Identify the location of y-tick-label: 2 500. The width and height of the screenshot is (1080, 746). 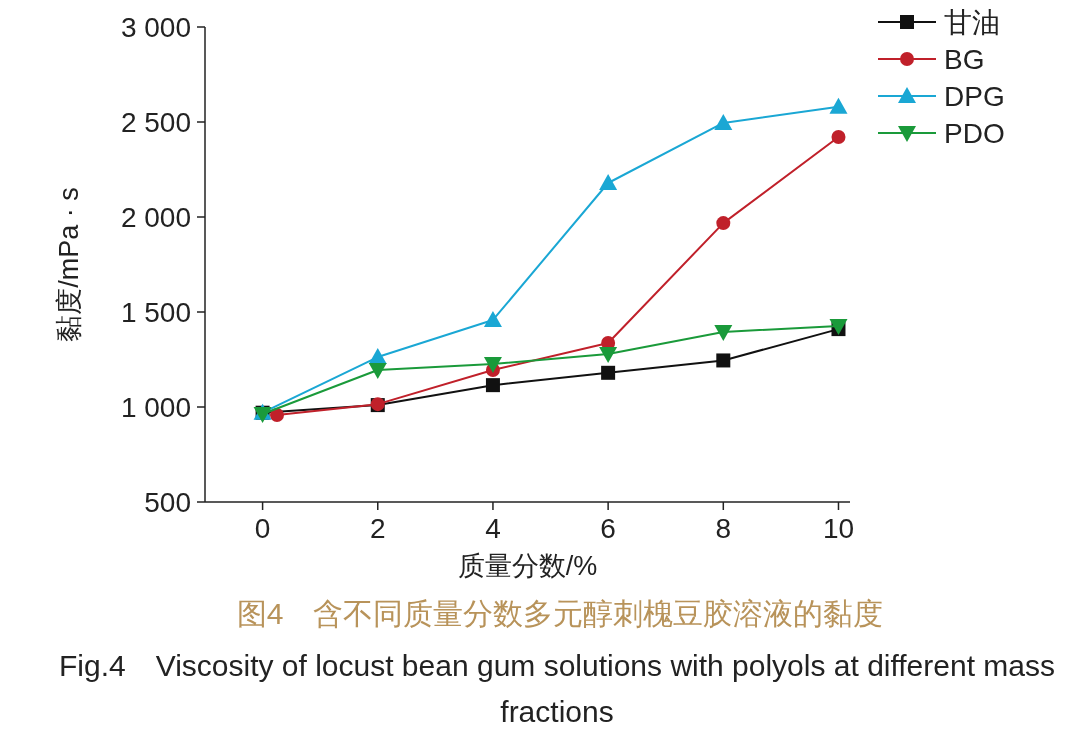
(155, 122).